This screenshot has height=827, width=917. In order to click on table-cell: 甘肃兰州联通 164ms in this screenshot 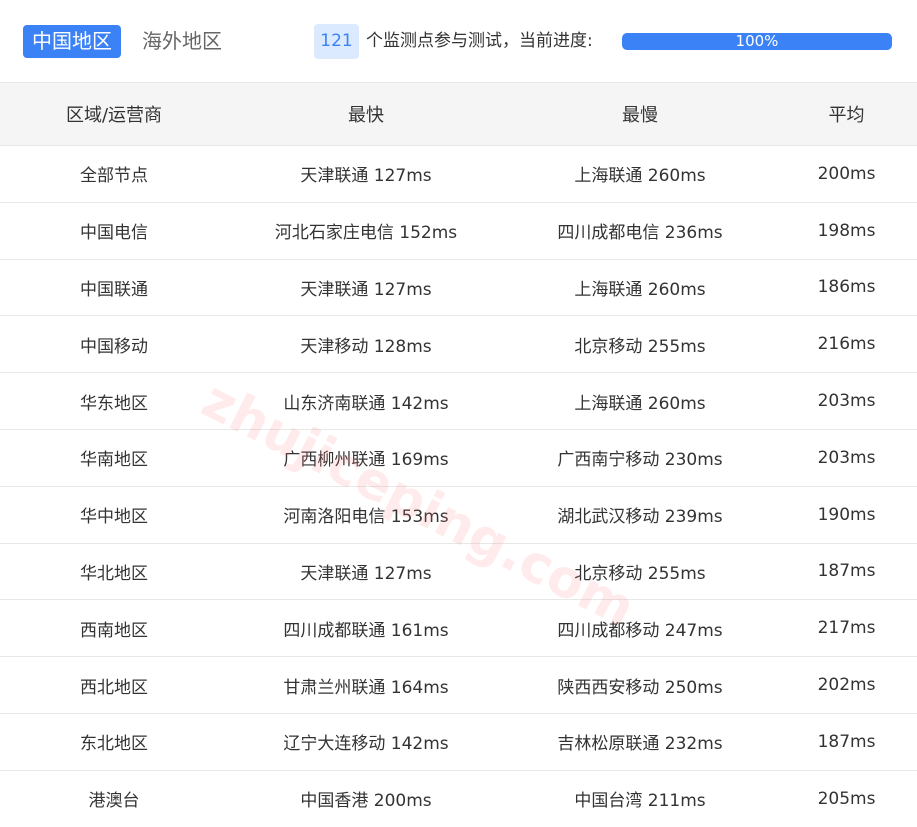, I will do `click(366, 685)`.